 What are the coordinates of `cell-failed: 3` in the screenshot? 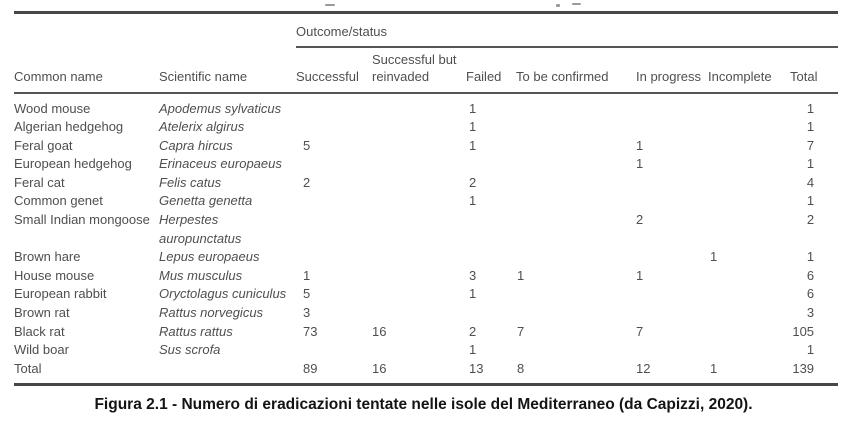 It's located at (473, 275).